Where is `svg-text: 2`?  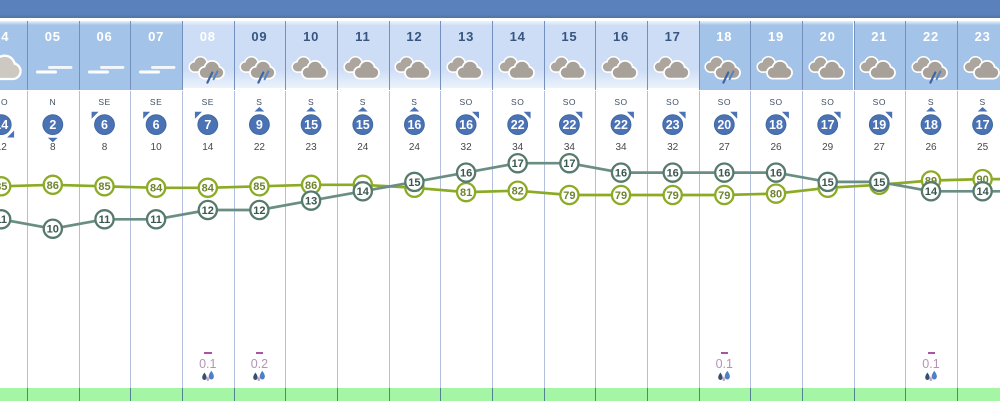 svg-text: 2 is located at coordinates (52, 125).